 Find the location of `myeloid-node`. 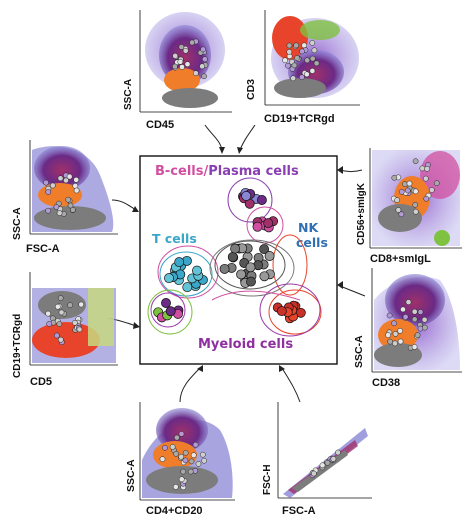

myeloid-node is located at coordinates (281, 311).